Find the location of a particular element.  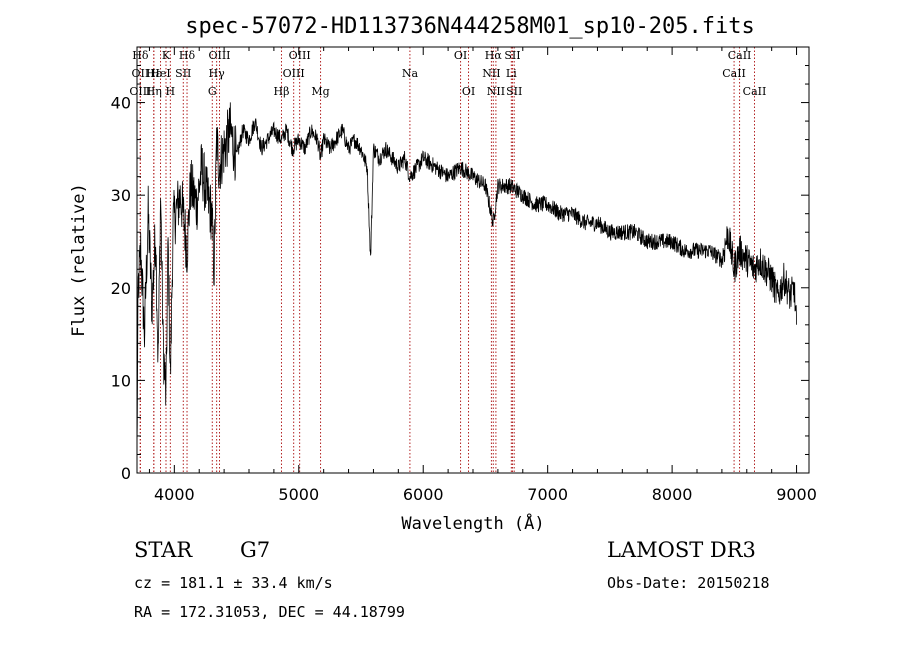

line-label-4: Hη is located at coordinates (154, 91).